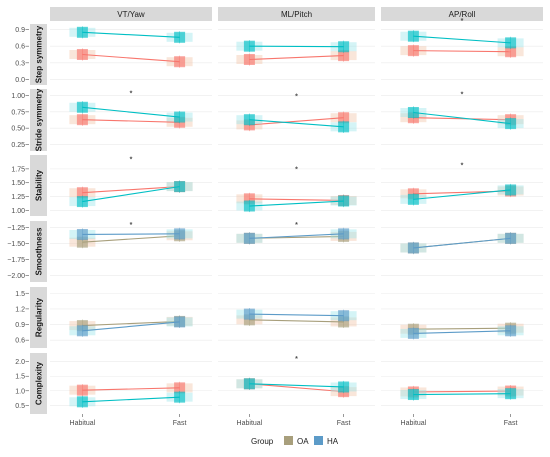 The height and width of the screenshot is (457, 550). I want to click on column-strip-ap-roll, so click(462, 14).